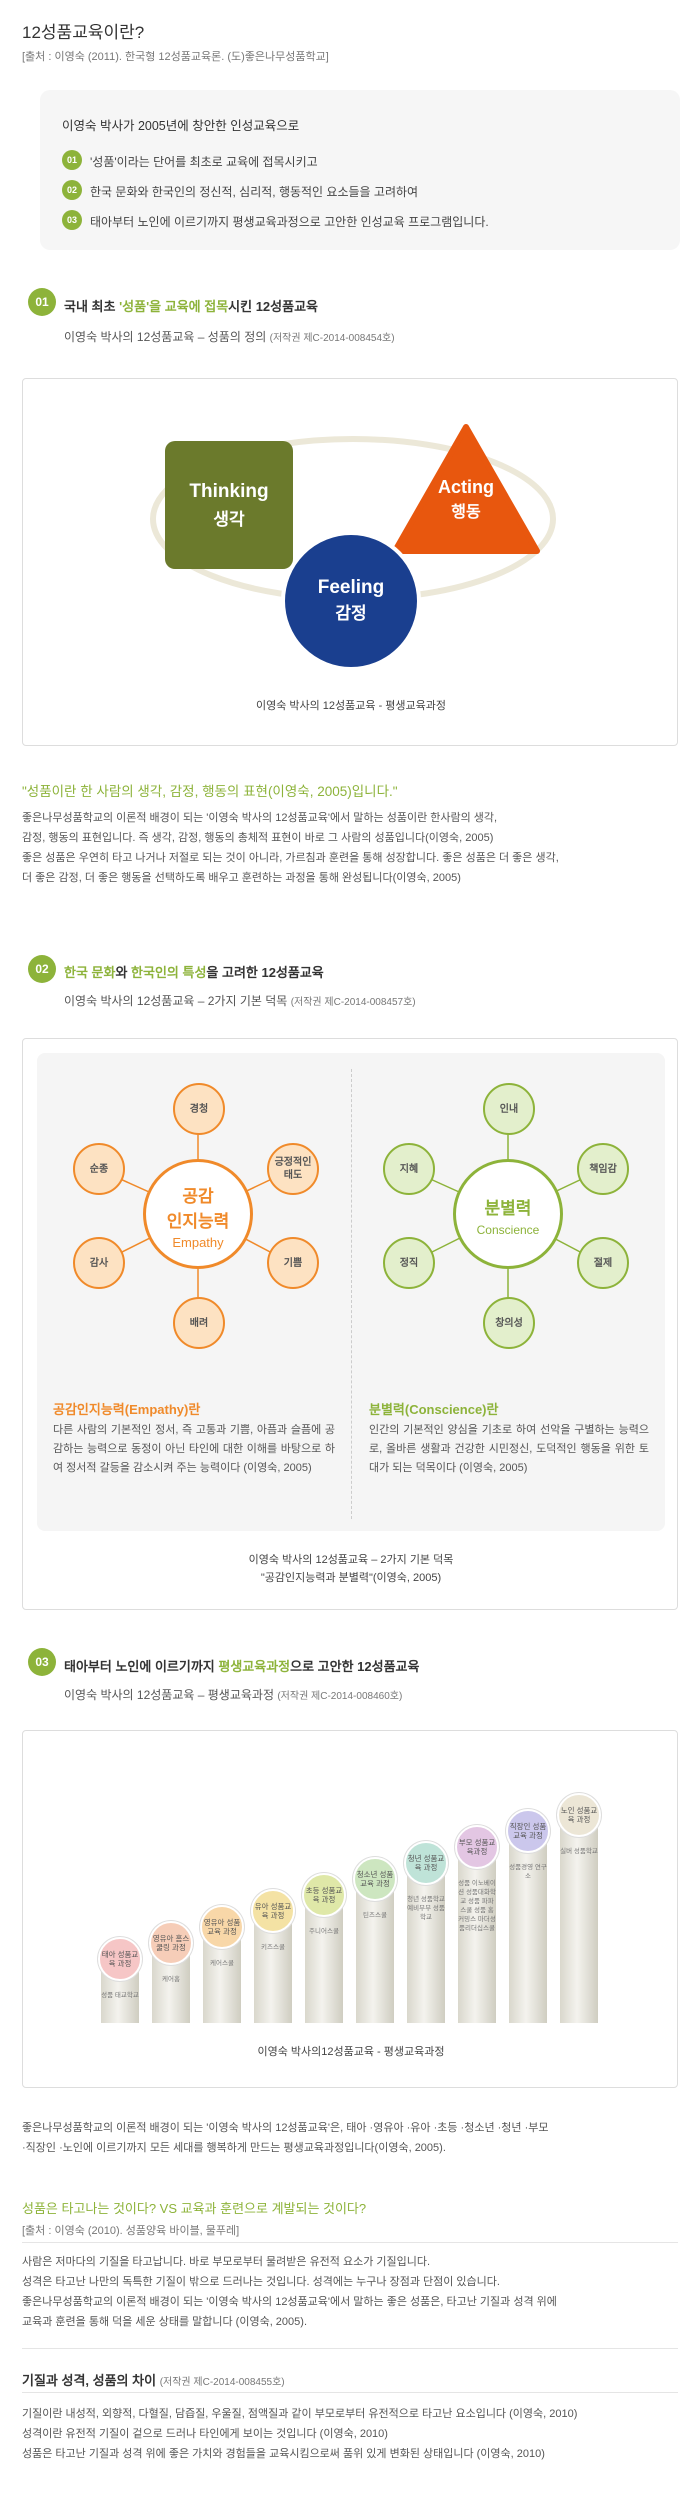  I want to click on section-4-source: [출처 : 이영숙 (2010). 성품양육 바이블, 물푸레], so click(131, 2231).